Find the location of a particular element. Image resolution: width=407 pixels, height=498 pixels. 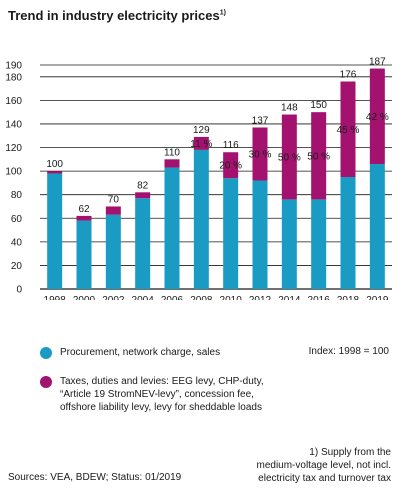

bar-procurement-2014 is located at coordinates (289, 244).